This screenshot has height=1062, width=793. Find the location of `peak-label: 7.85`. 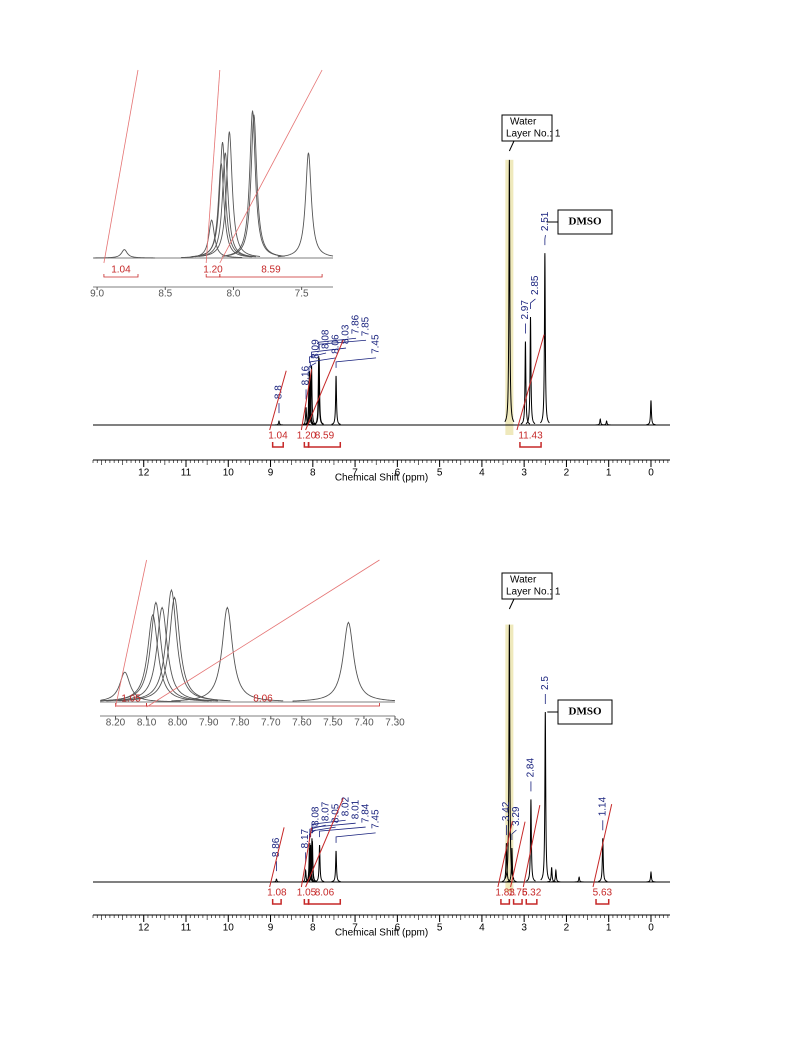

peak-label: 7.85 is located at coordinates (366, 326).